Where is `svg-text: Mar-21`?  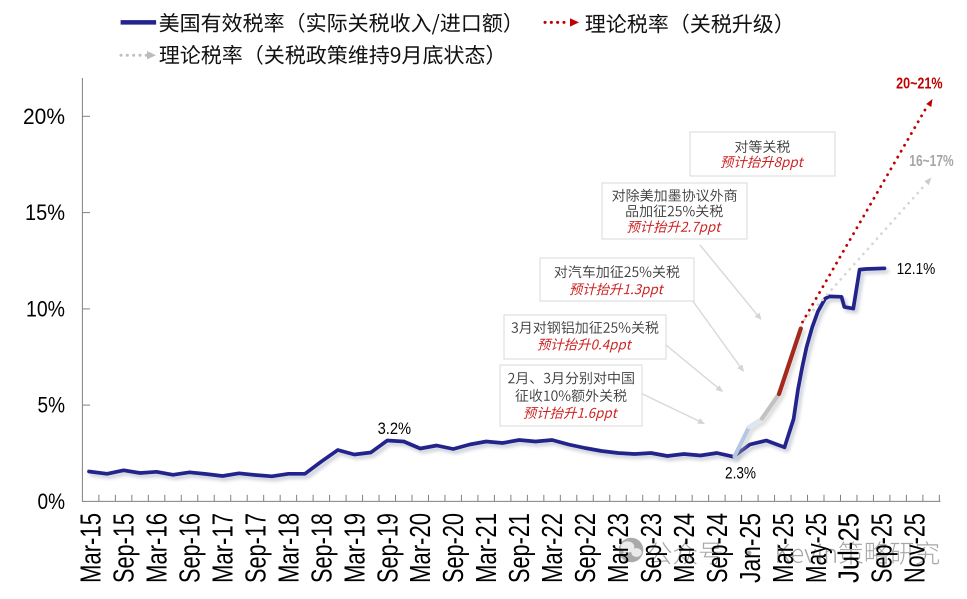
svg-text: Mar-21 is located at coordinates (487, 548).